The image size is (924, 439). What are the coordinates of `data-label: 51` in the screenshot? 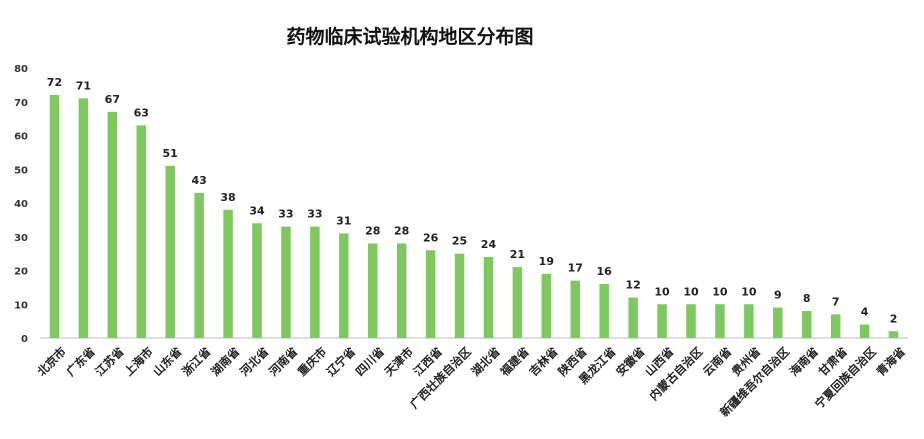 It's located at (170, 153).